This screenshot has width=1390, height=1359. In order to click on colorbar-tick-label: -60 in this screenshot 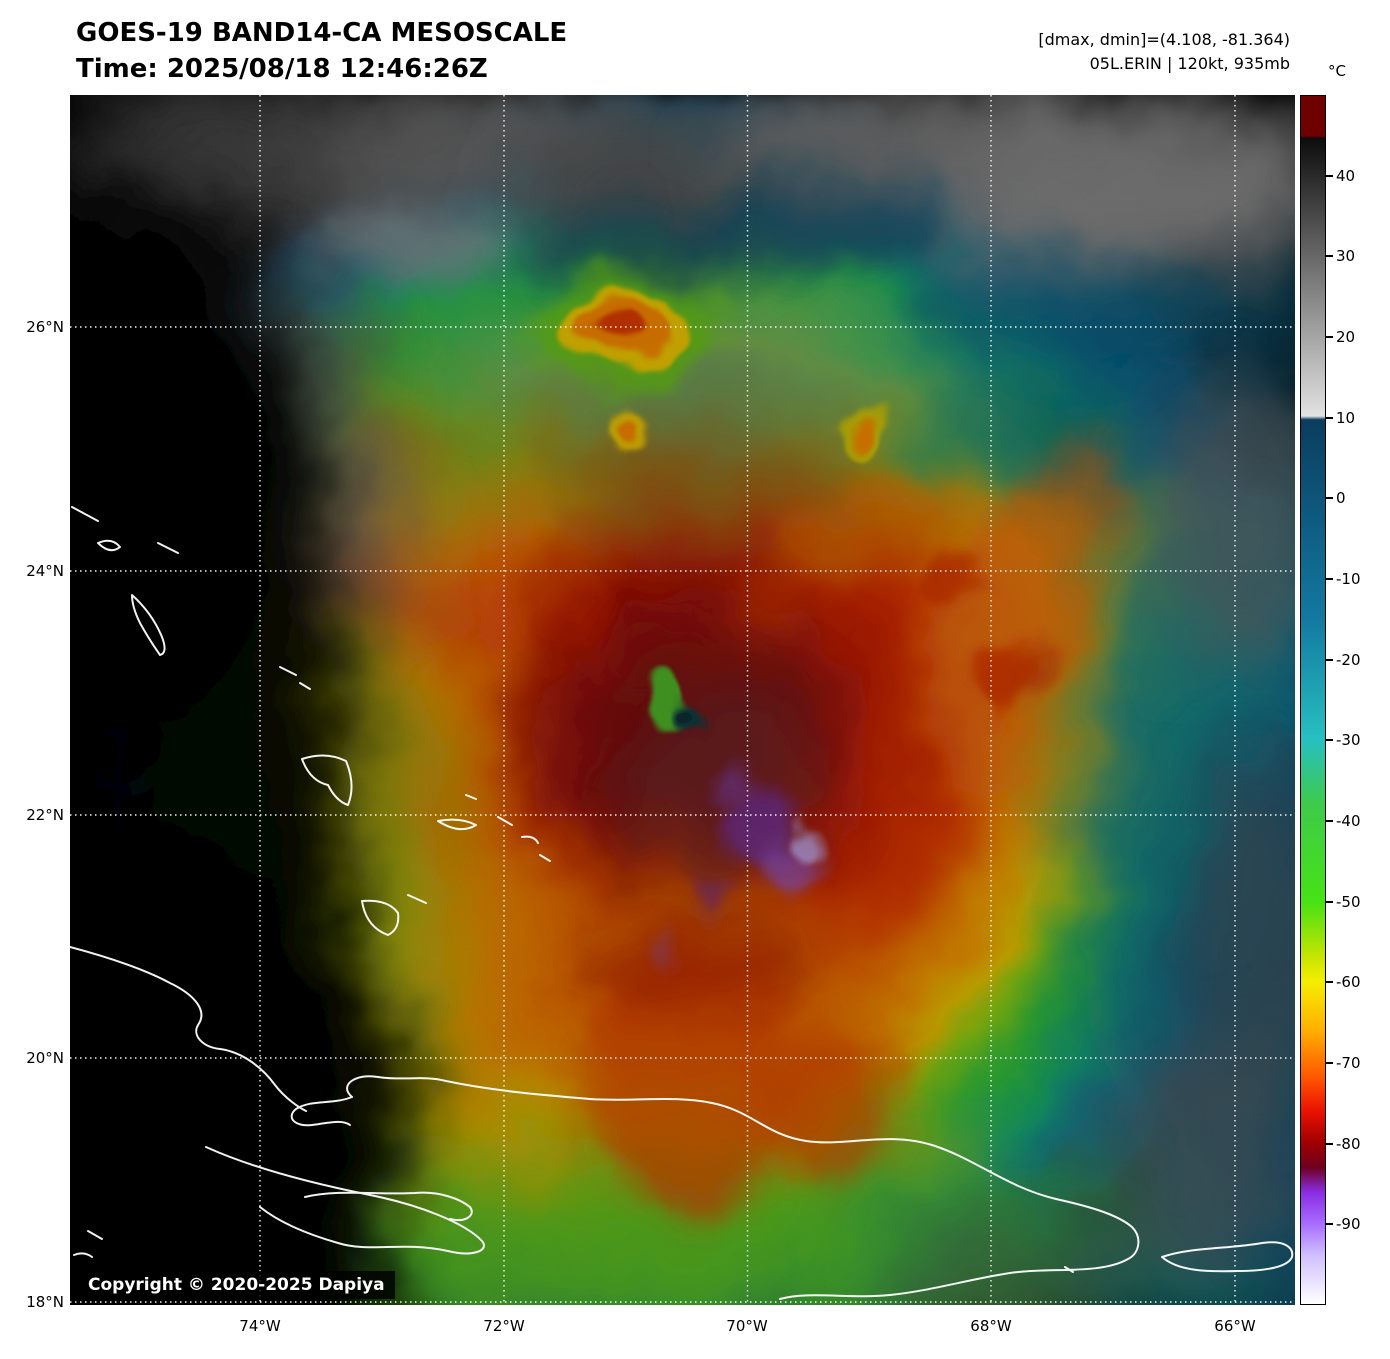, I will do `click(1356, 982)`.